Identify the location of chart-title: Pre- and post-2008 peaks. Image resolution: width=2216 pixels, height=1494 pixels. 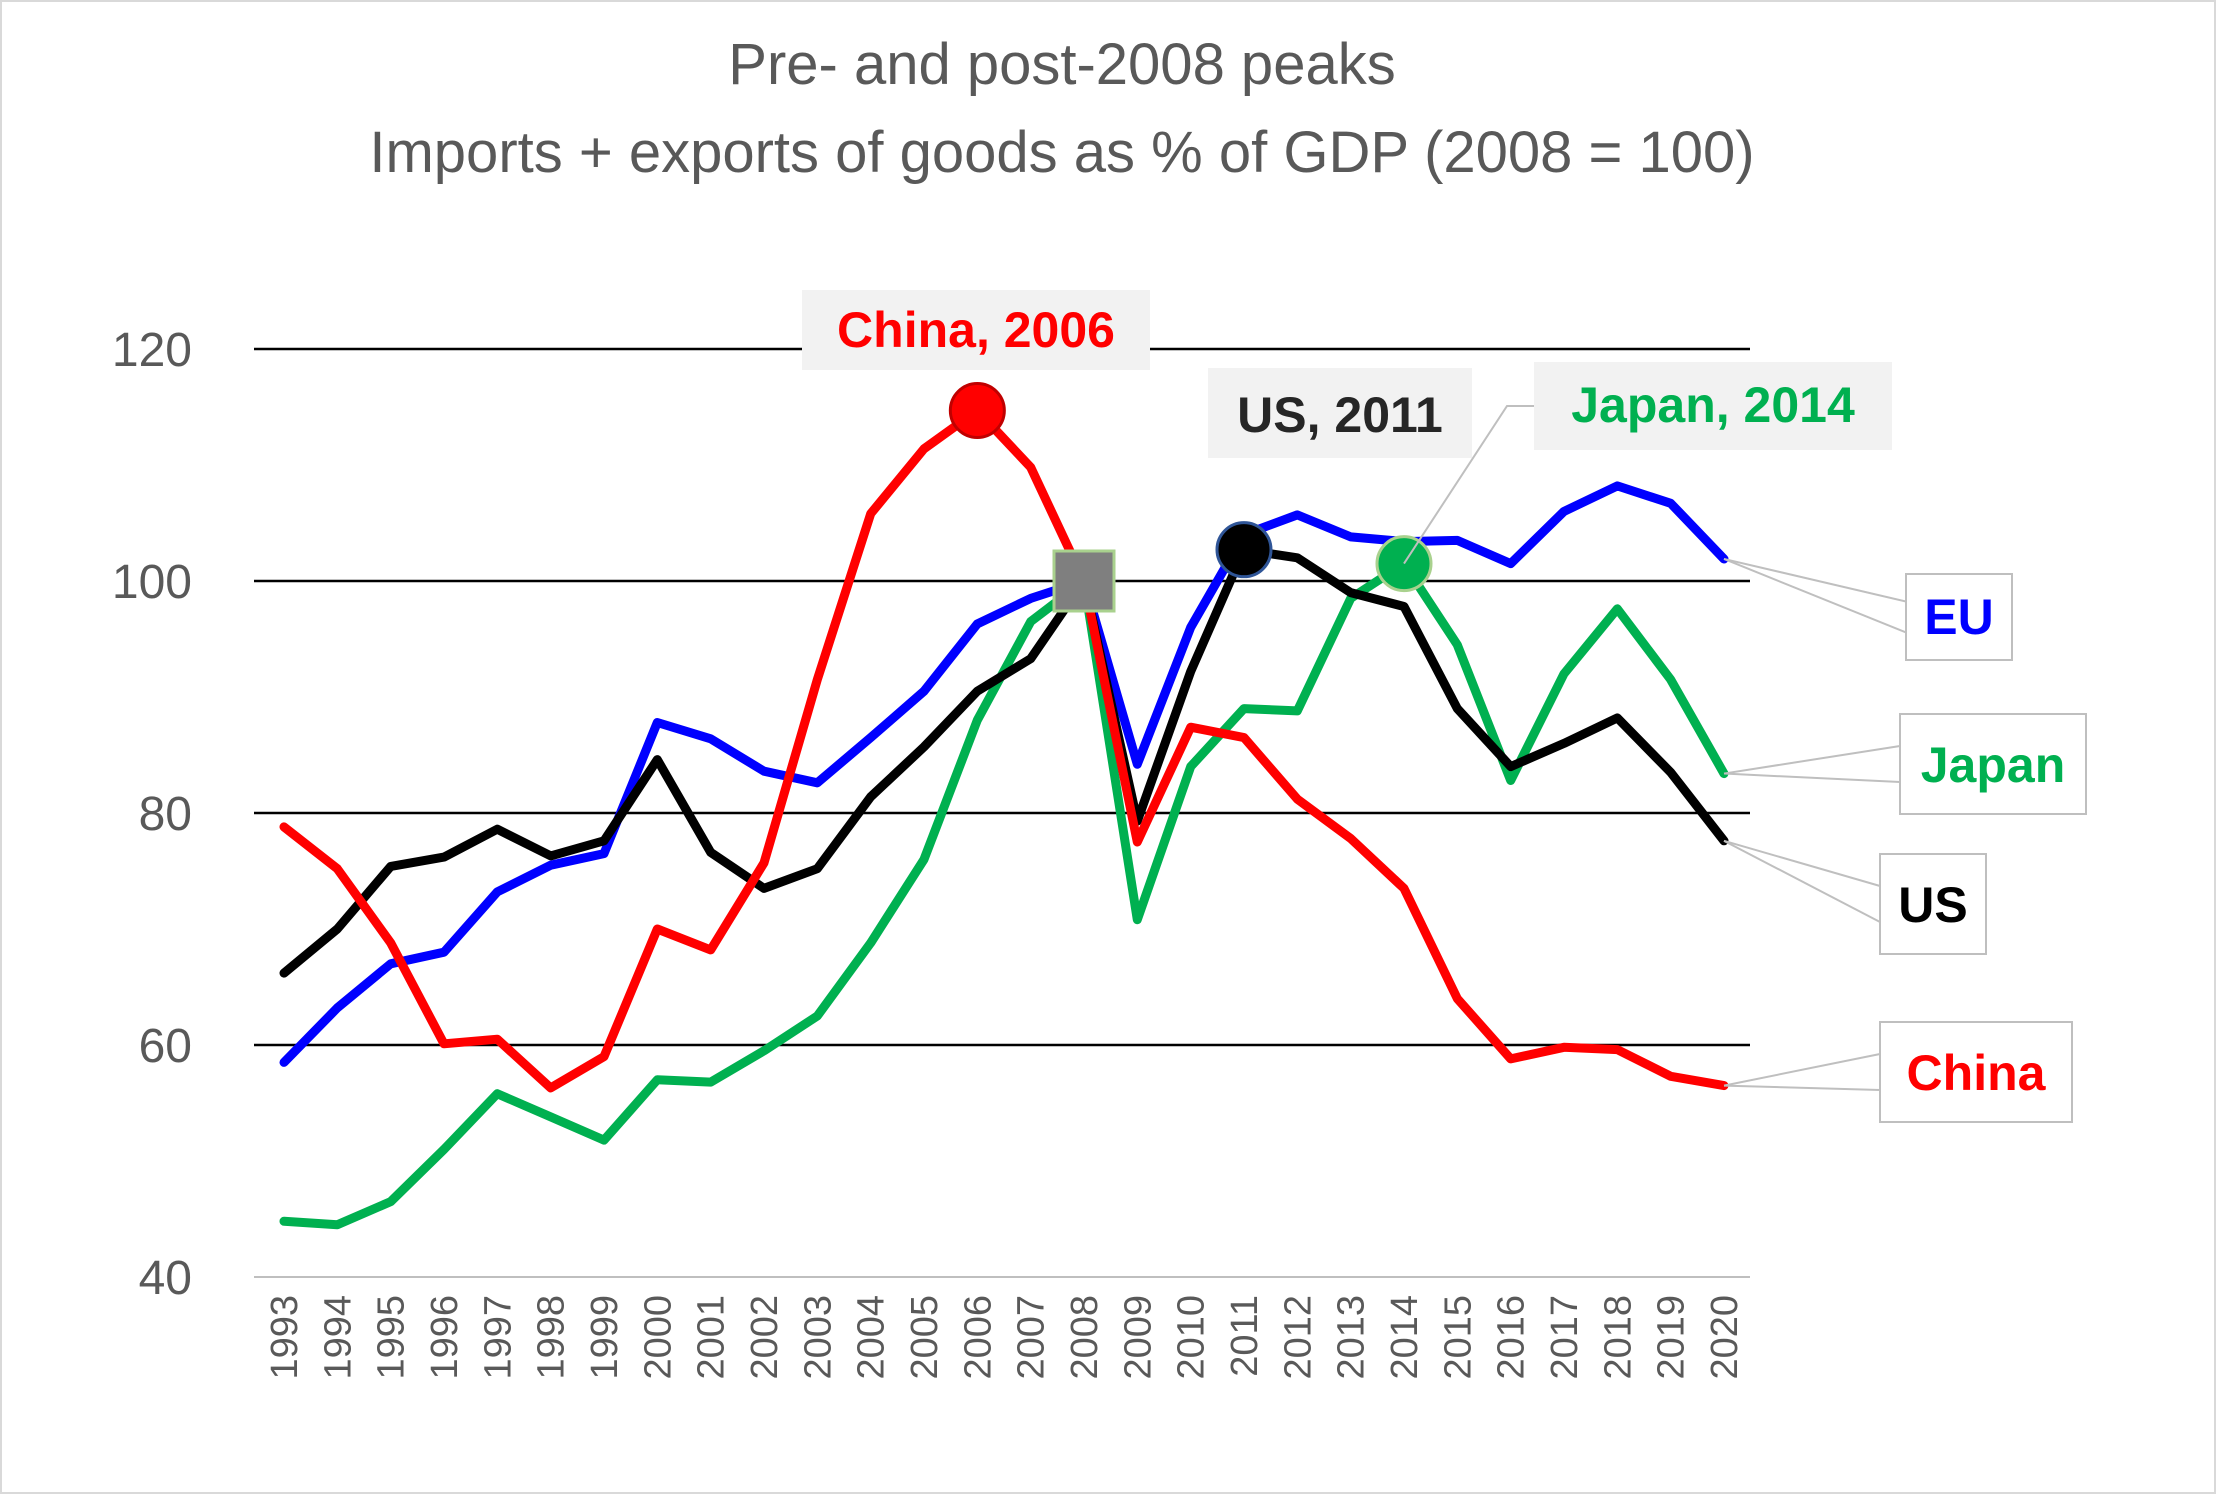
(1061, 64).